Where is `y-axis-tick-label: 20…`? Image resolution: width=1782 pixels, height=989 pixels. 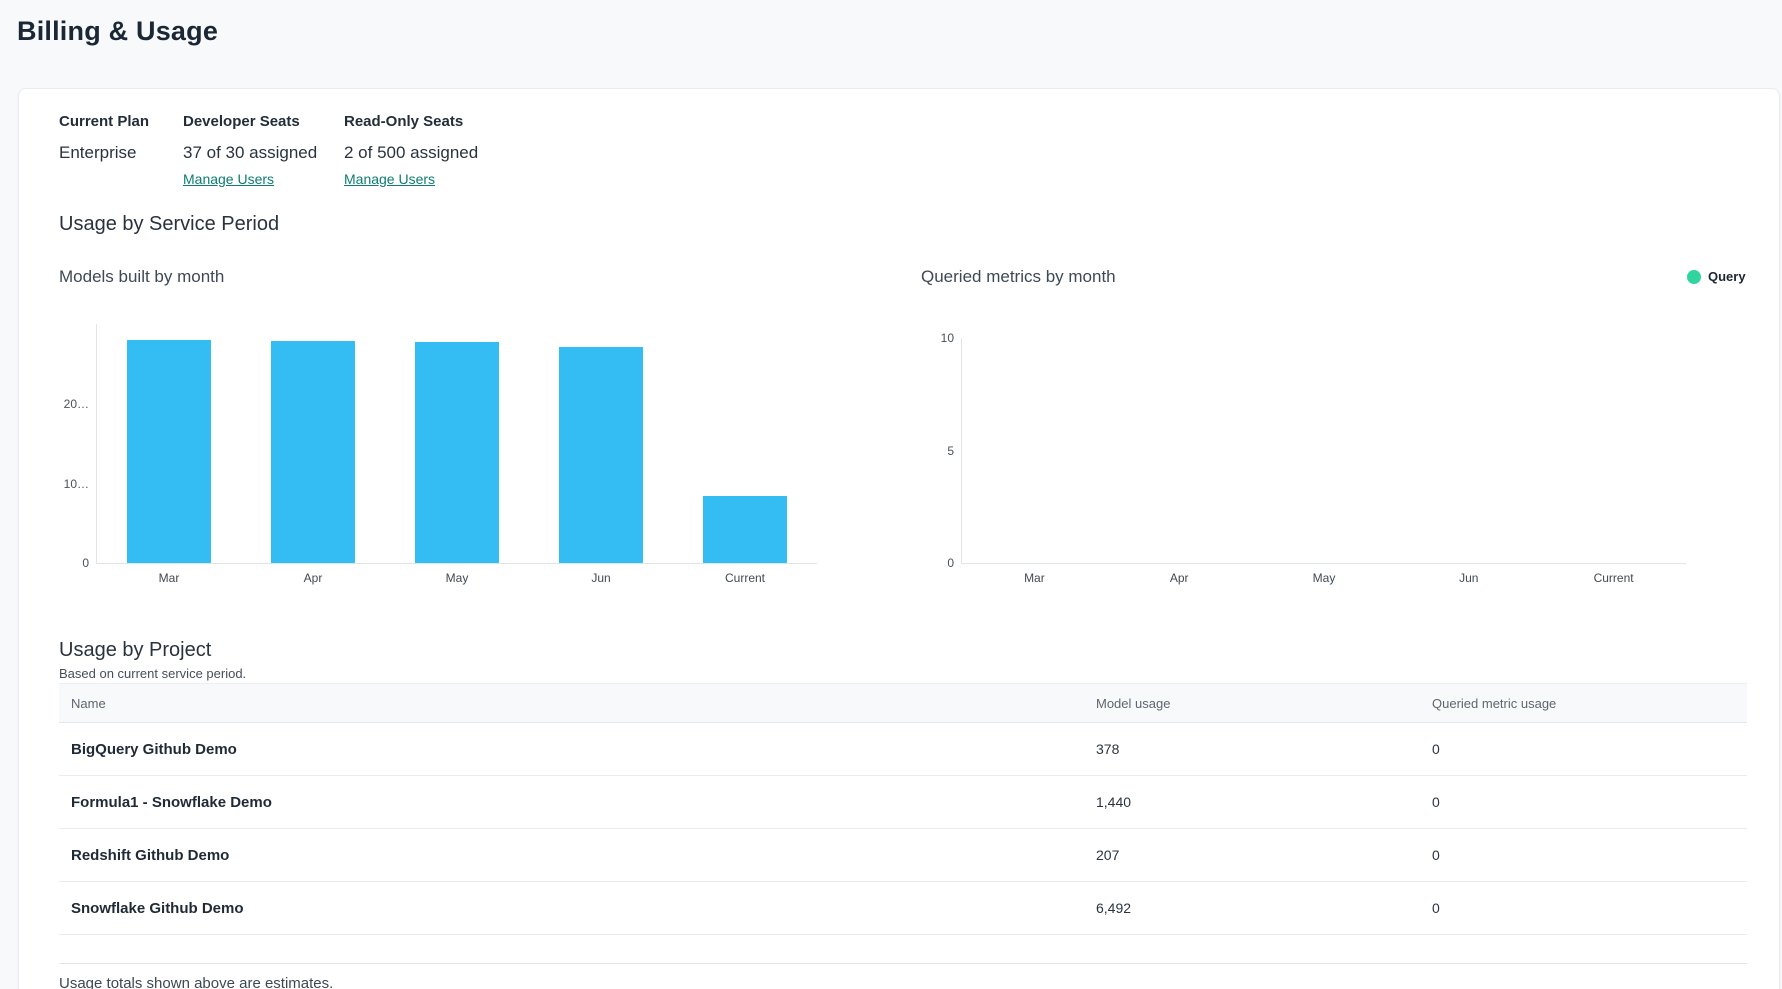
y-axis-tick-label: 20… is located at coordinates (76, 404).